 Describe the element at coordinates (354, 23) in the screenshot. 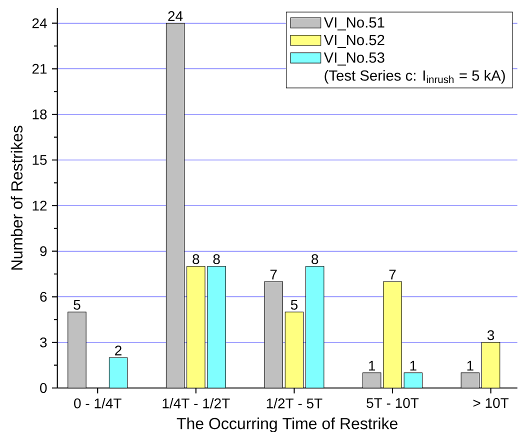

I see `legend-label: VI_No.51` at that location.